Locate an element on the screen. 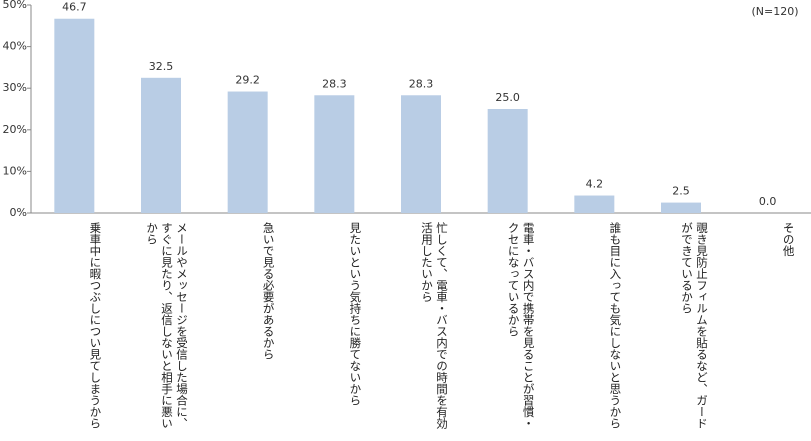 The width and height of the screenshot is (811, 441). value-label: 2.5 is located at coordinates (681, 191).